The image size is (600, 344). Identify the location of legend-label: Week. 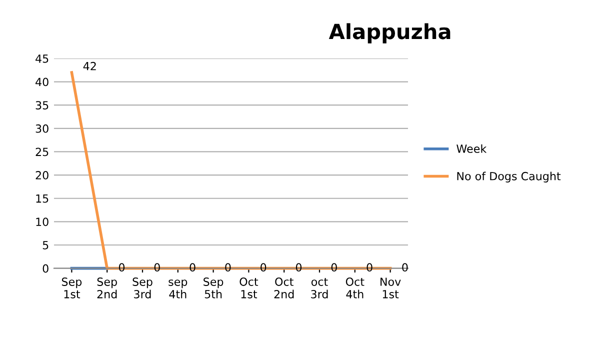
(471, 148).